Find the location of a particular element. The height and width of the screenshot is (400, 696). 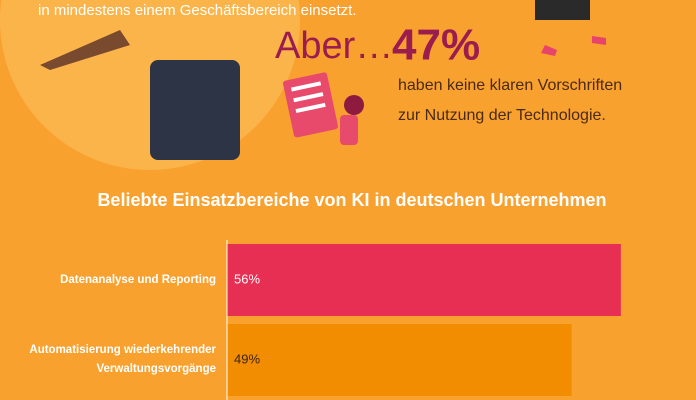

person-jeans is located at coordinates (195, 110).